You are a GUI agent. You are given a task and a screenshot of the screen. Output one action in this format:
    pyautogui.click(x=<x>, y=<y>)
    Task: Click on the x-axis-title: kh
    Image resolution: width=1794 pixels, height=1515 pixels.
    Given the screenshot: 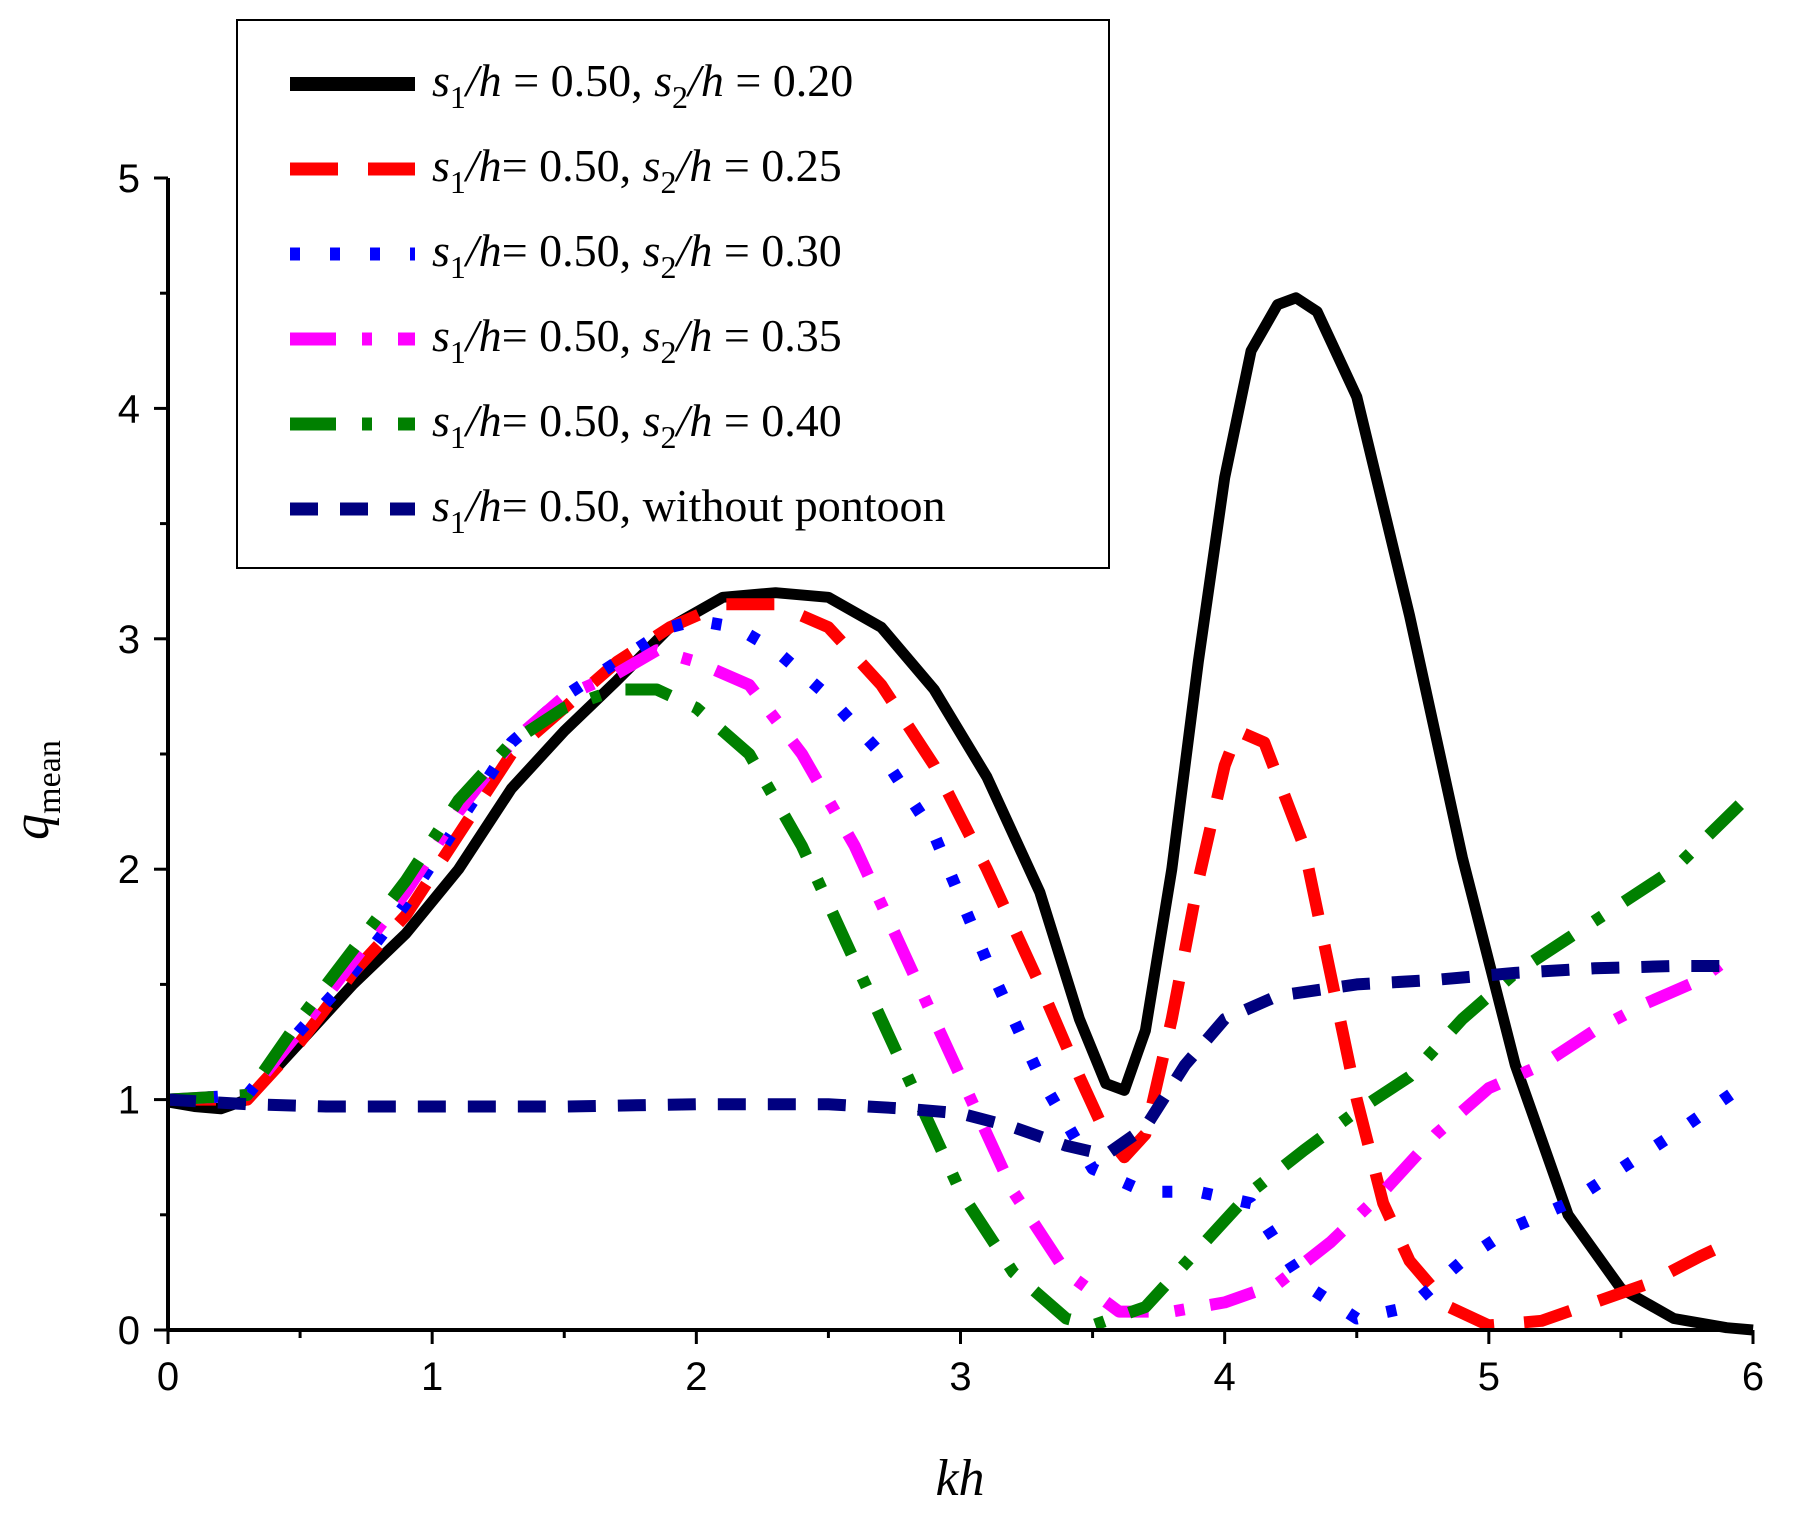 What is the action you would take?
    pyautogui.click(x=959, y=1478)
    